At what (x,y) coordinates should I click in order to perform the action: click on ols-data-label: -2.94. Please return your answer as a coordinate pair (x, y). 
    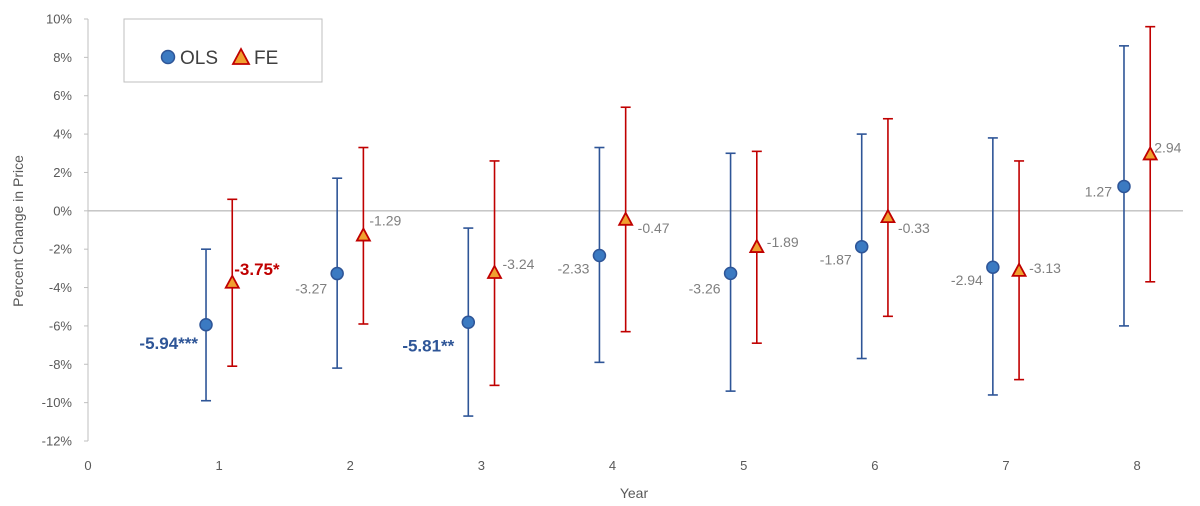
    Looking at the image, I should click on (967, 280).